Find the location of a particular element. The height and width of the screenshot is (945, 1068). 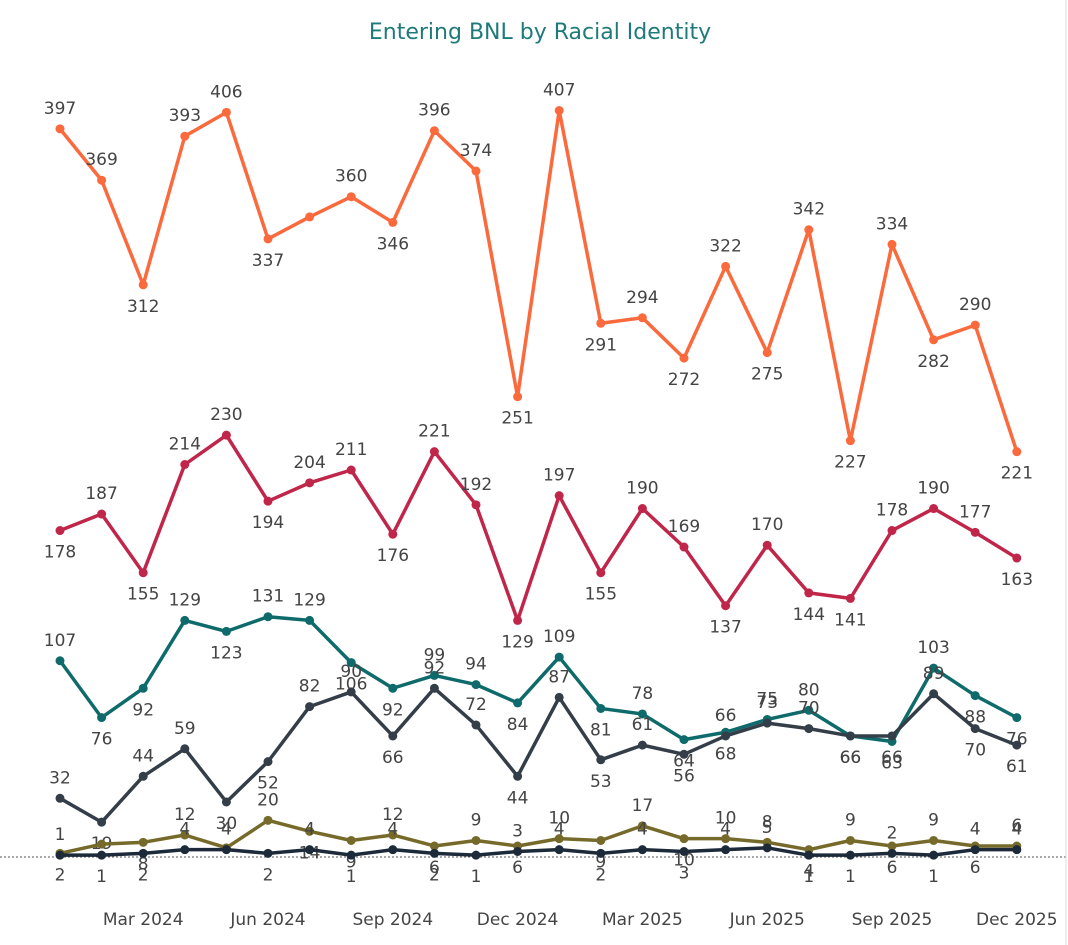

data-label: 227 is located at coordinates (850, 463).